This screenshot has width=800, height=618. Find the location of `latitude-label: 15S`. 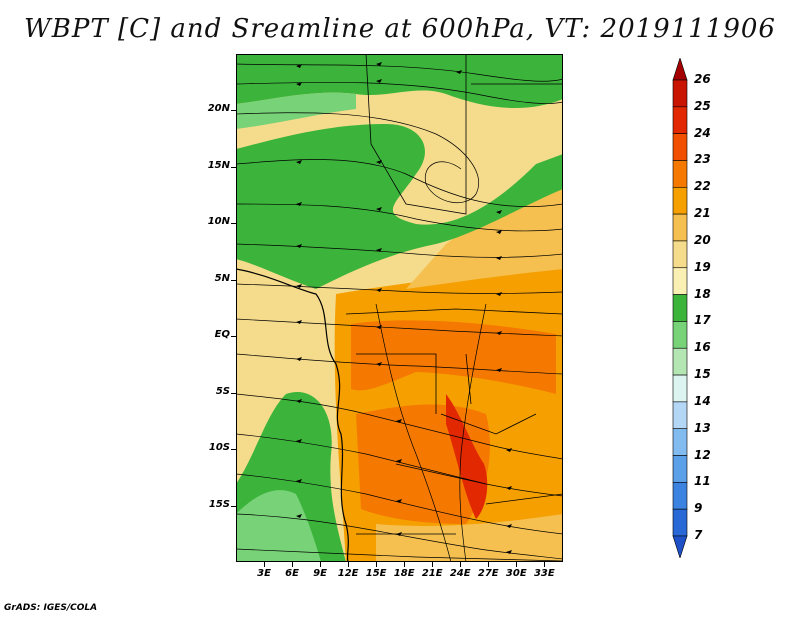

latitude-label: 15S is located at coordinates (219, 504).